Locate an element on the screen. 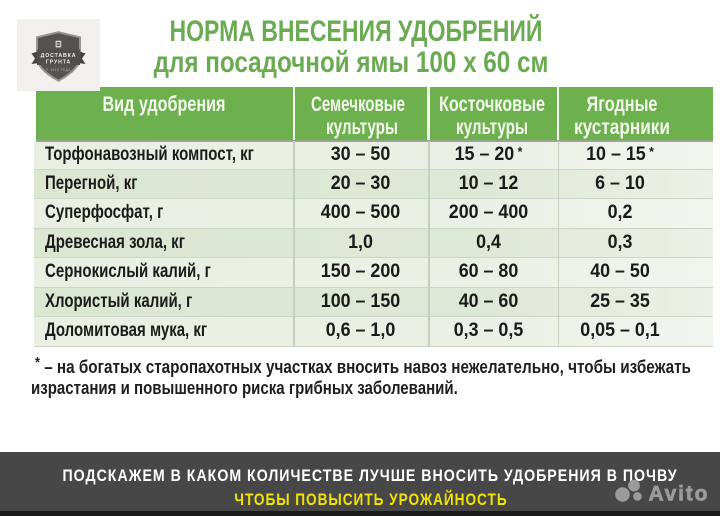  svg-text: С 1910 ГОДА is located at coordinates (58, 70).